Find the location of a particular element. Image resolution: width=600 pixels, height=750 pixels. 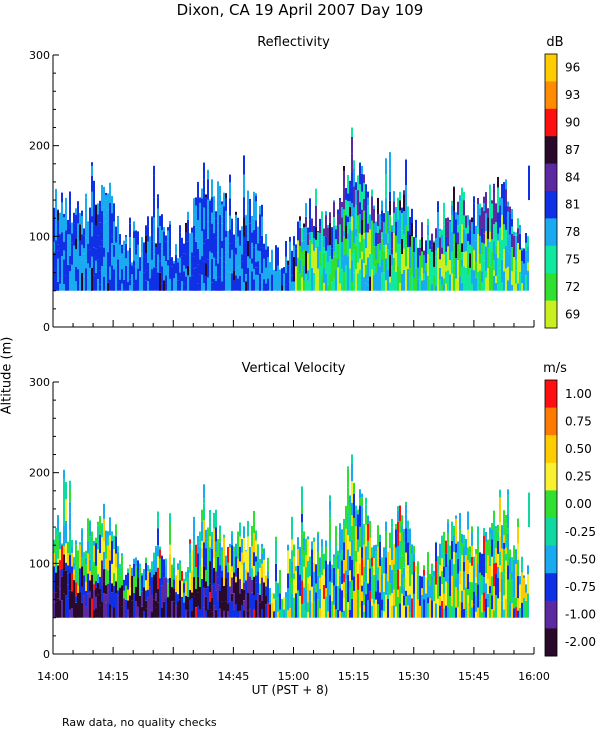

colorbar-label: -0.50 is located at coordinates (580, 559).